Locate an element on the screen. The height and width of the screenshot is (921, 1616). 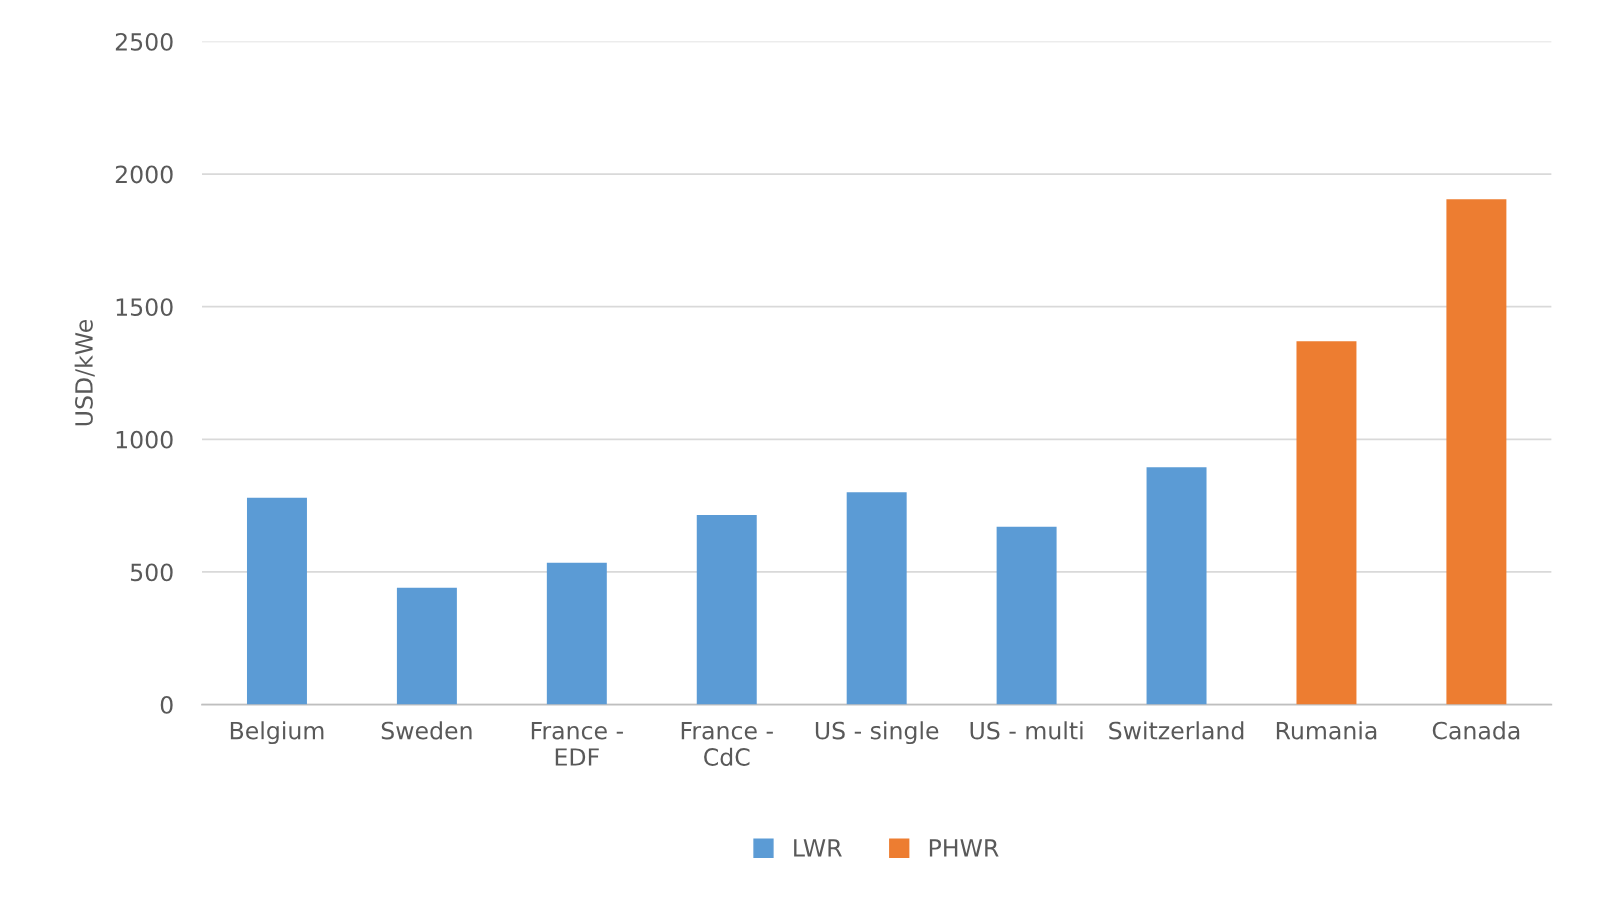
y-tick-label: 1000 is located at coordinates (144, 439).